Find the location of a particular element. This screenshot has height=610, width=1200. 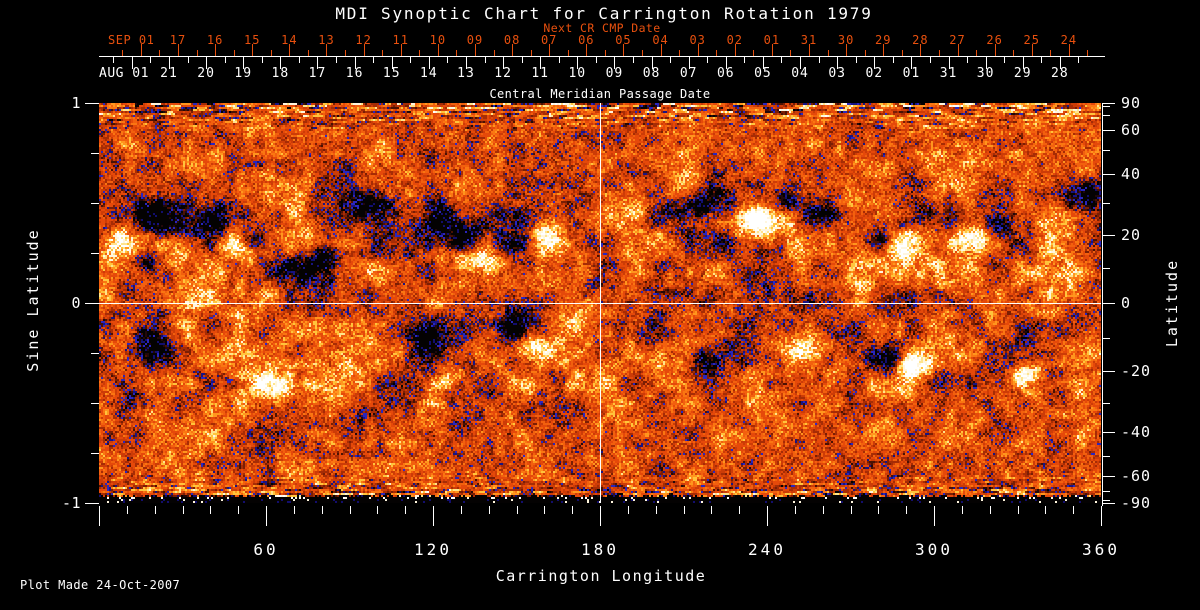

latitude-tick-label: -90 is located at coordinates (1136, 503).